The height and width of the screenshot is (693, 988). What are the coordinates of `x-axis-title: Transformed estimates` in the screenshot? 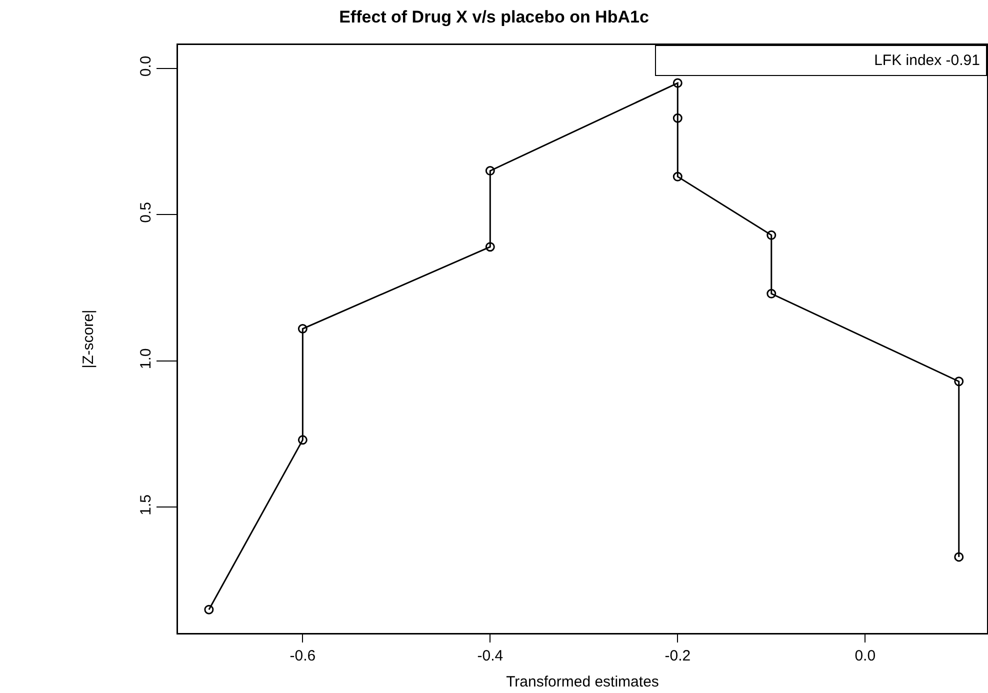 It's located at (582, 681).